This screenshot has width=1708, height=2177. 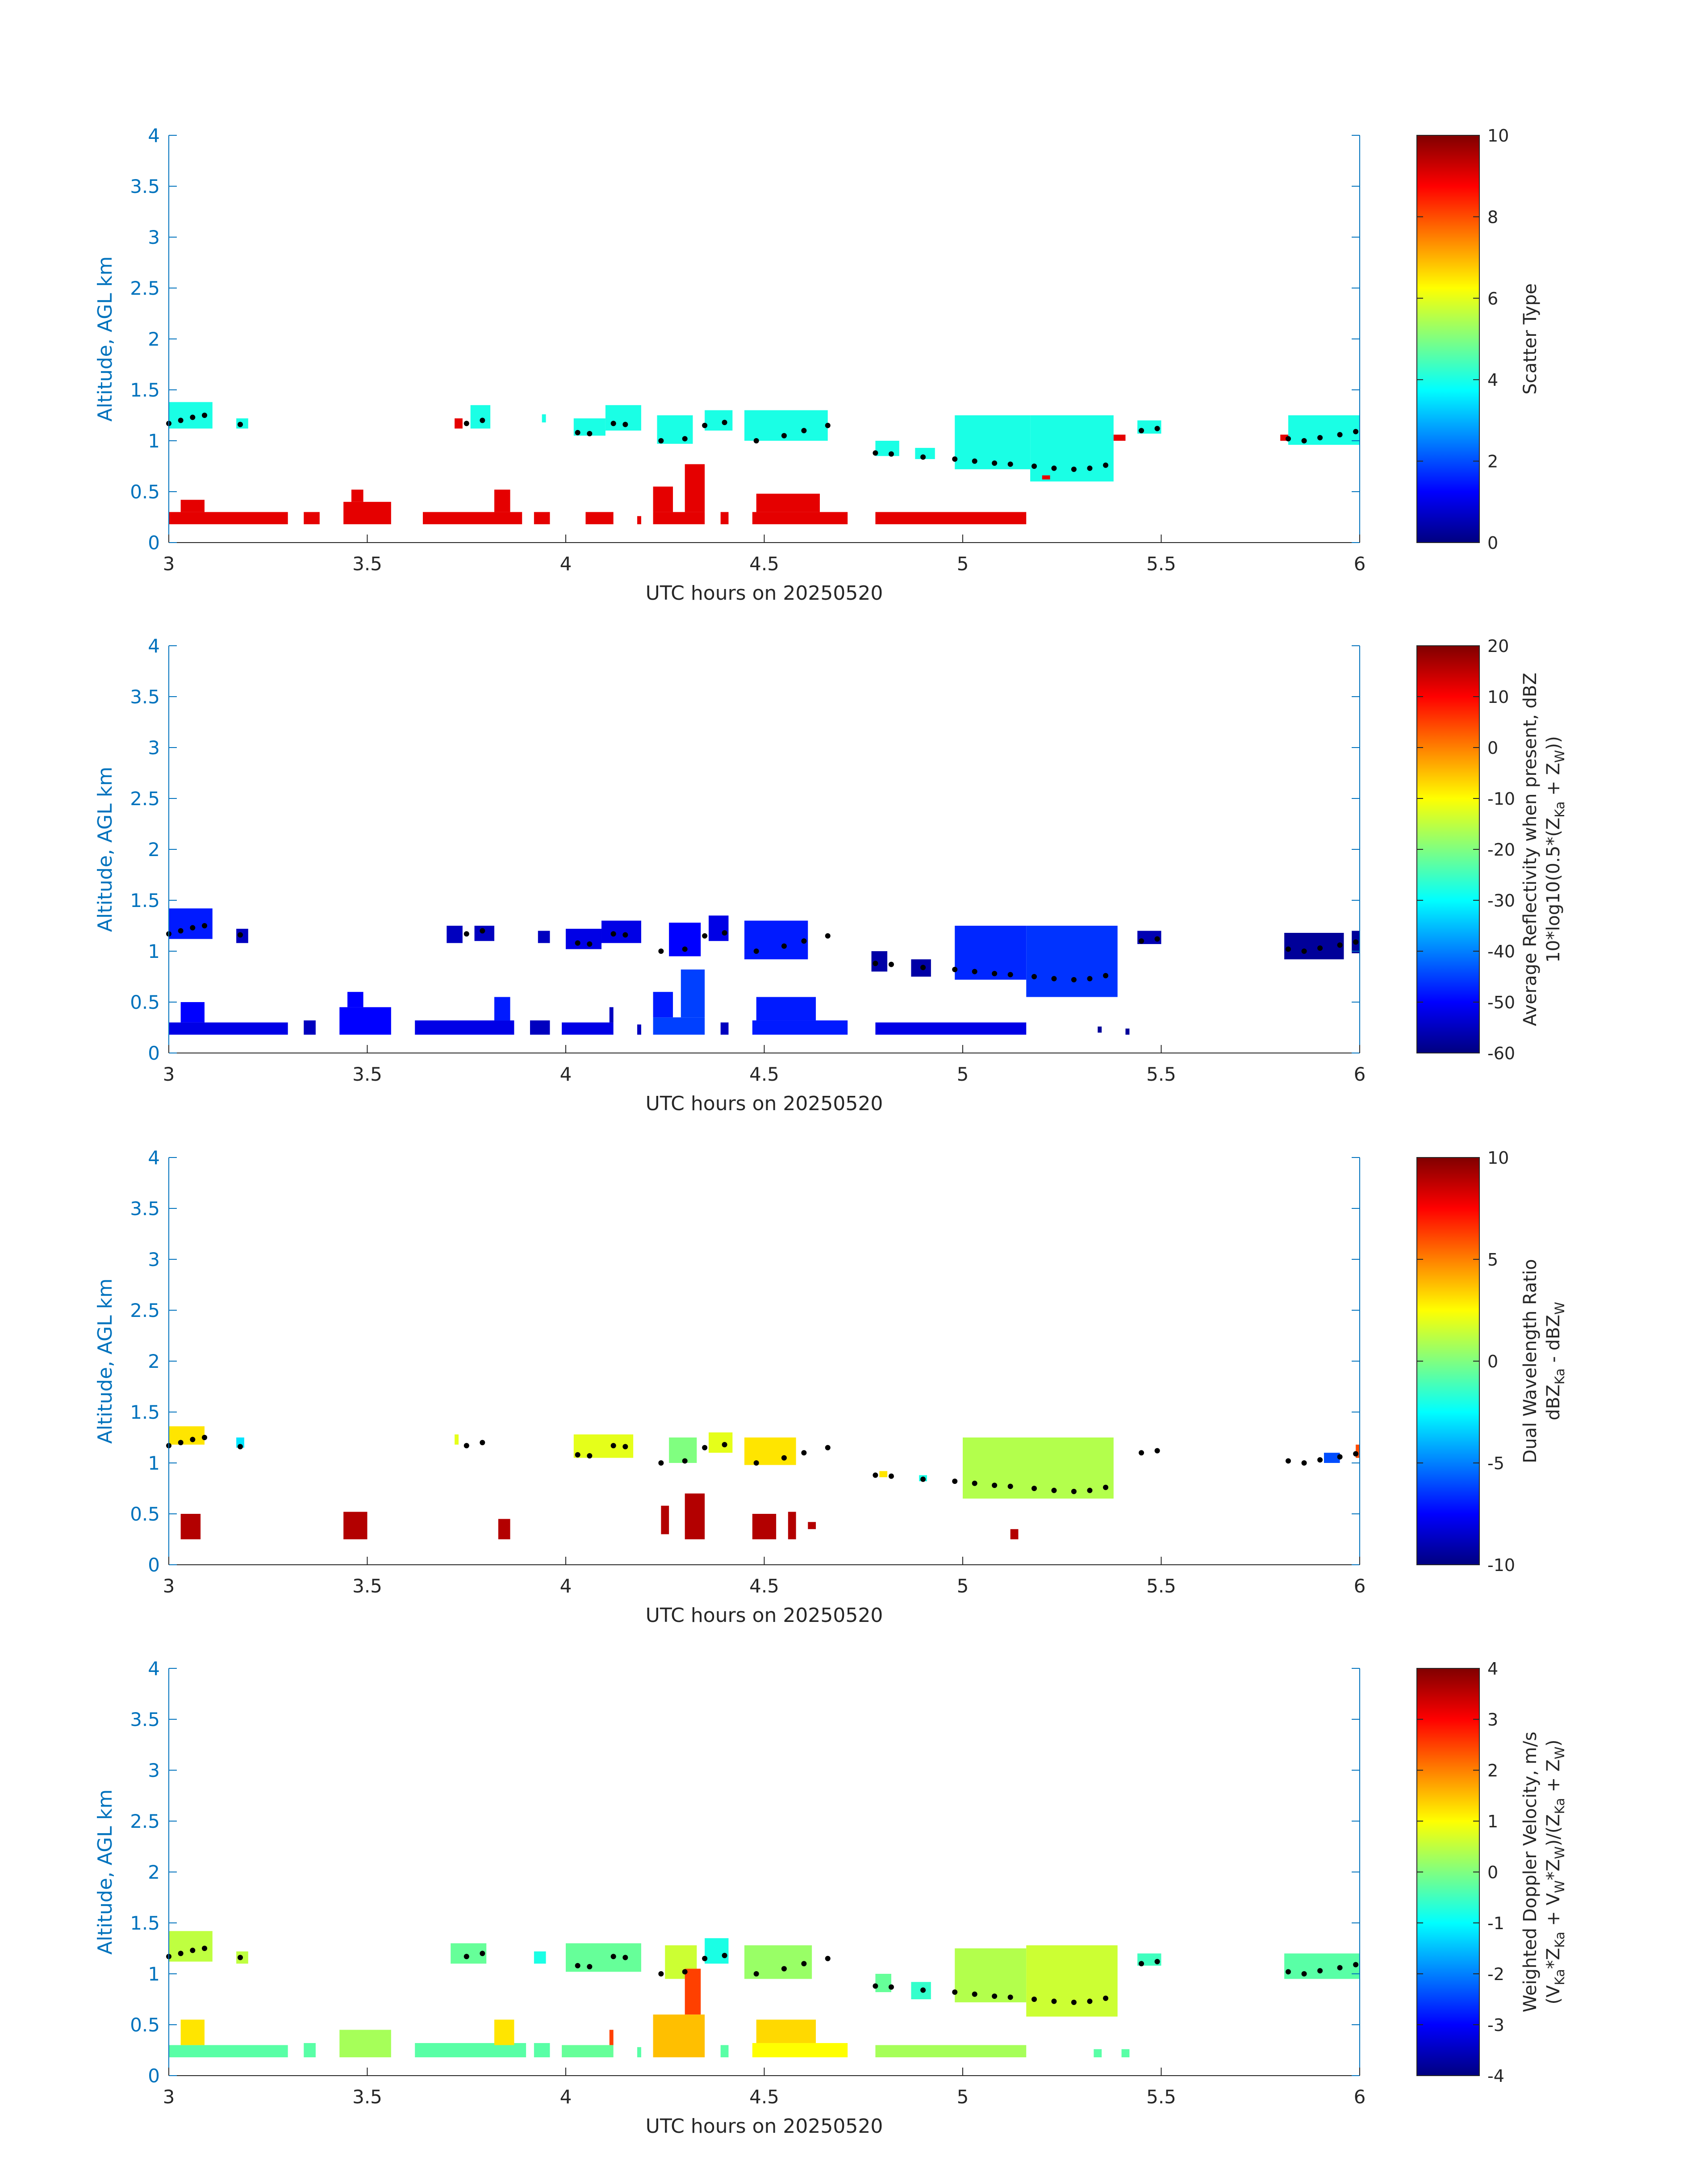 I want to click on y-tick-label: 0.5, so click(x=145, y=492).